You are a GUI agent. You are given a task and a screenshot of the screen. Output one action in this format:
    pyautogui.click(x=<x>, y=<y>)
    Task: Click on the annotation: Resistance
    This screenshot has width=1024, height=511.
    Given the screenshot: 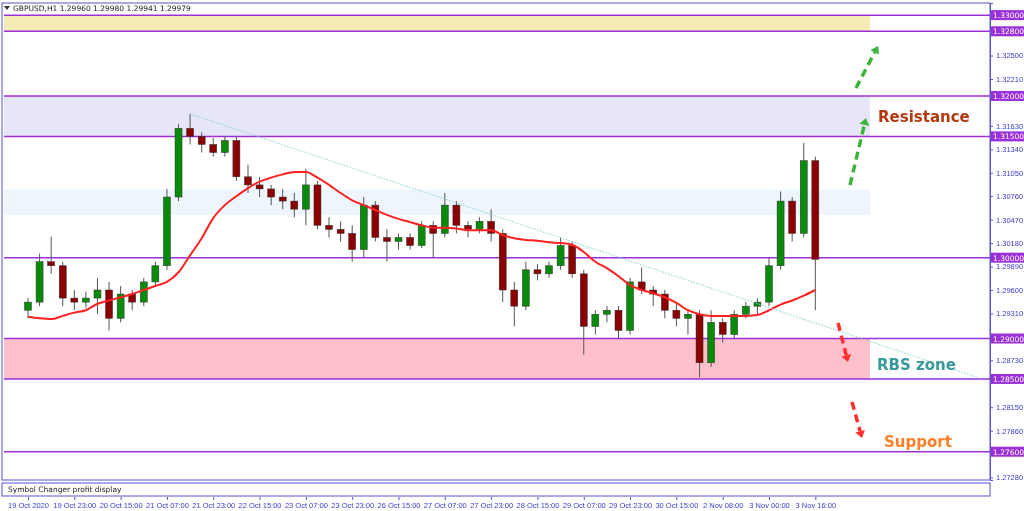 What is the action you would take?
    pyautogui.click(x=924, y=117)
    